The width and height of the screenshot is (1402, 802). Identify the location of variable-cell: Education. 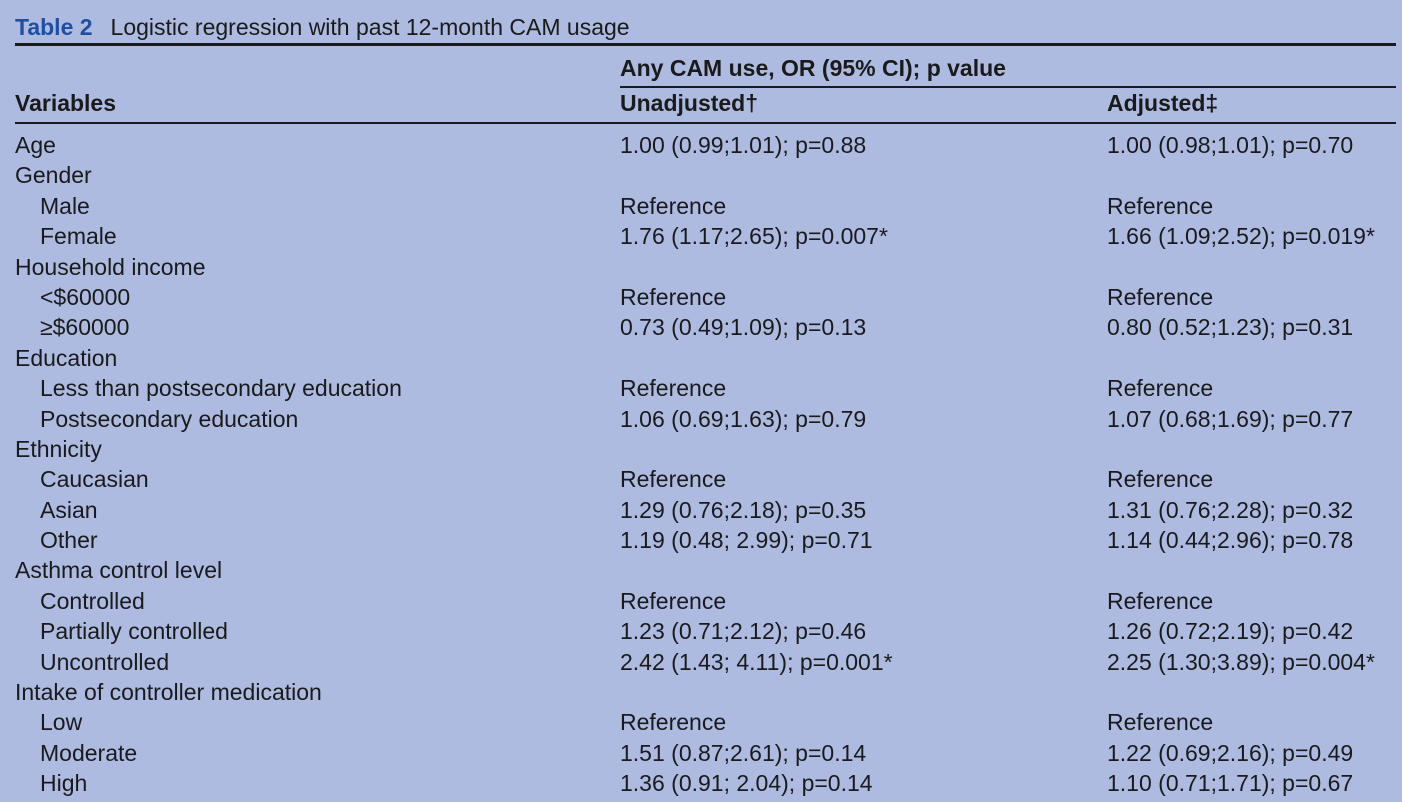
(66, 357).